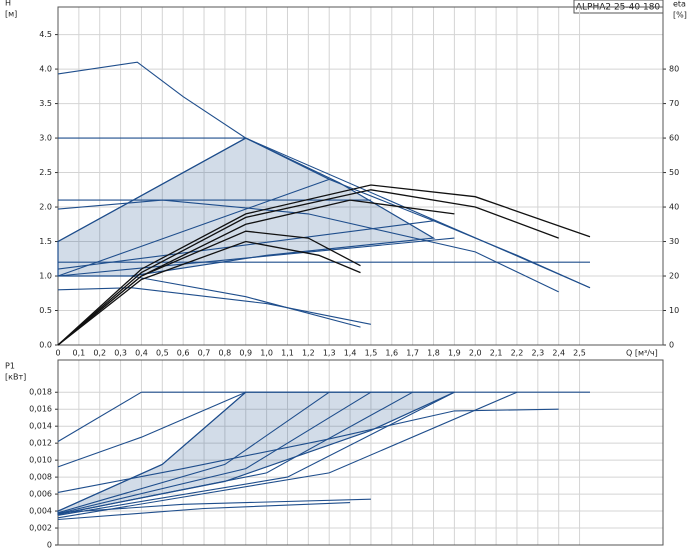  What do you see at coordinates (40, 409) in the screenshot?
I see `y-tick-label: 0,016` at bounding box center [40, 409].